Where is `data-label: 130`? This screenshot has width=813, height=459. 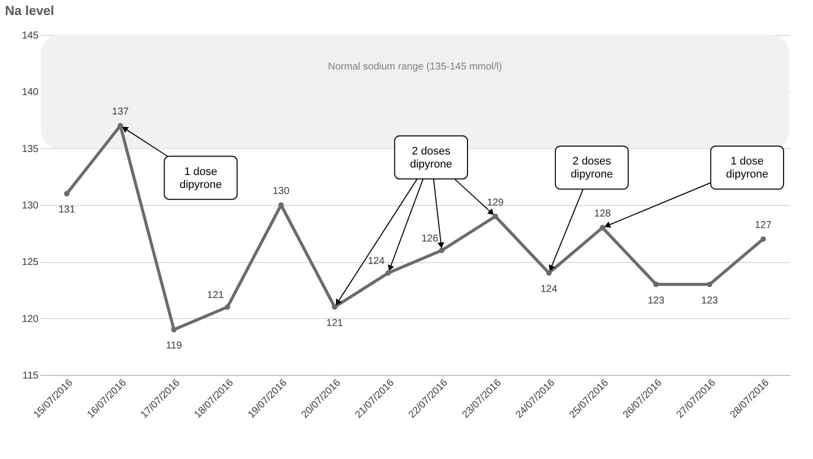 data-label: 130 is located at coordinates (281, 191).